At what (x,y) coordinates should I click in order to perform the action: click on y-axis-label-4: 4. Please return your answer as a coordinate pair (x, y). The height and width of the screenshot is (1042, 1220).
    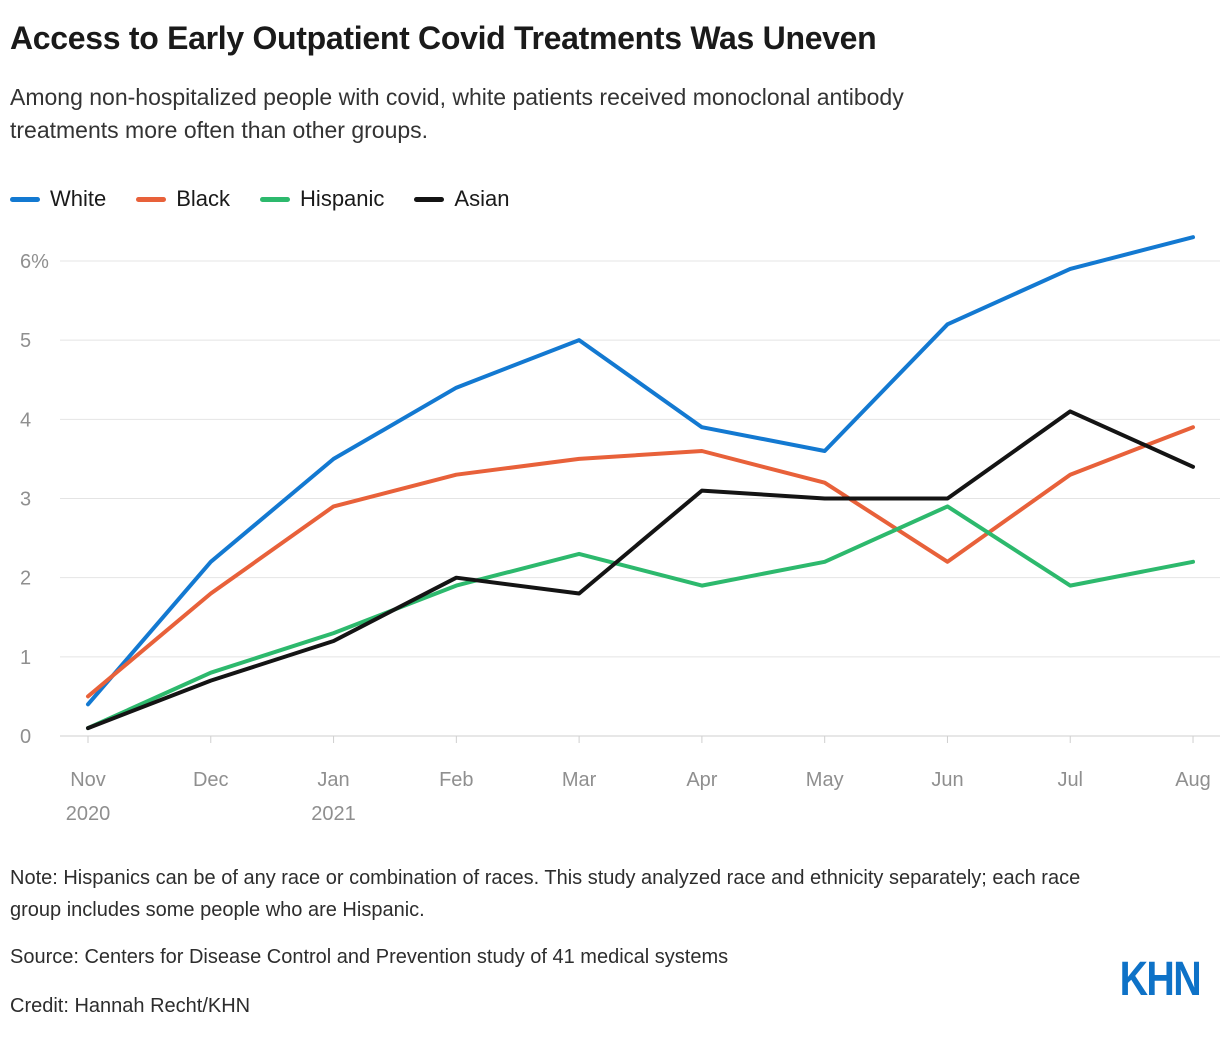
    Looking at the image, I should click on (25, 421).